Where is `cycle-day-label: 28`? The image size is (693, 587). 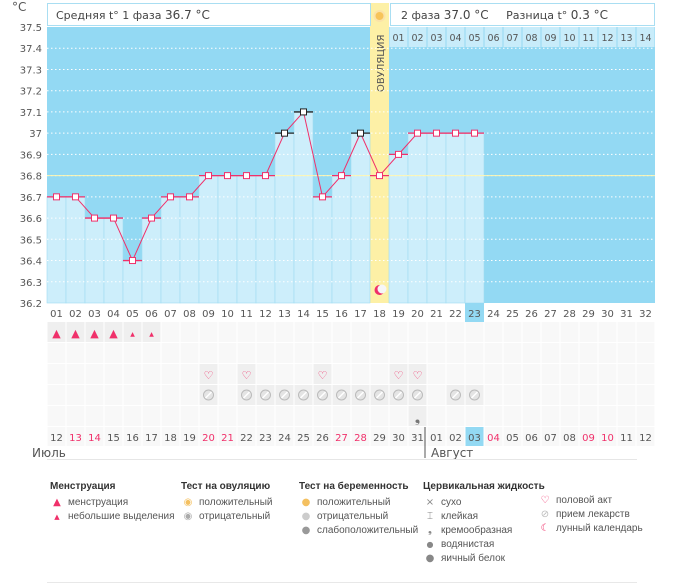 cycle-day-label: 28 is located at coordinates (569, 314).